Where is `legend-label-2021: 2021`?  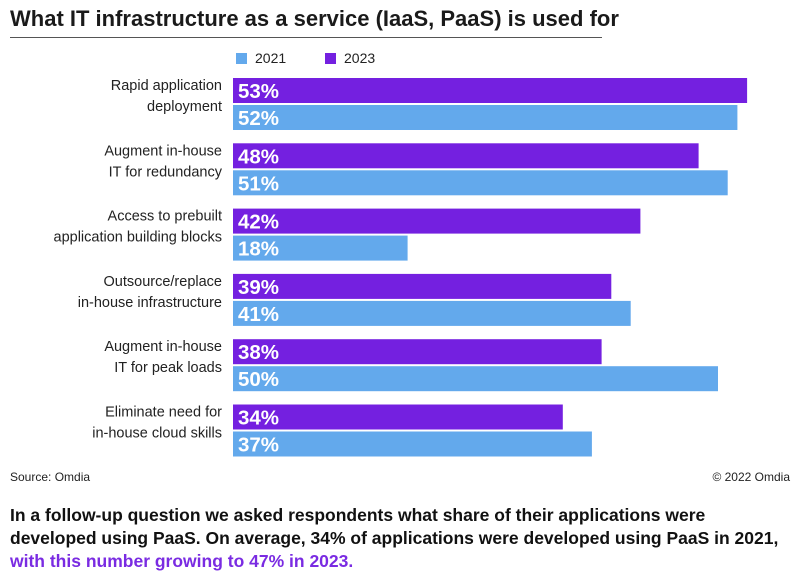
legend-label-2021: 2021 is located at coordinates (270, 58).